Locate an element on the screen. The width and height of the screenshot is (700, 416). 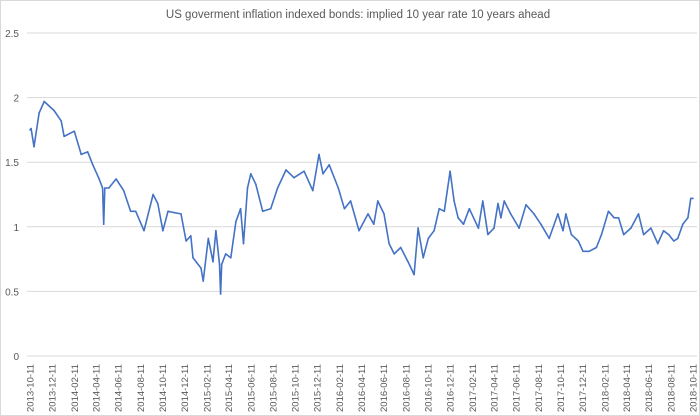
x-tick-label: 2014-12-11 is located at coordinates (185, 388).